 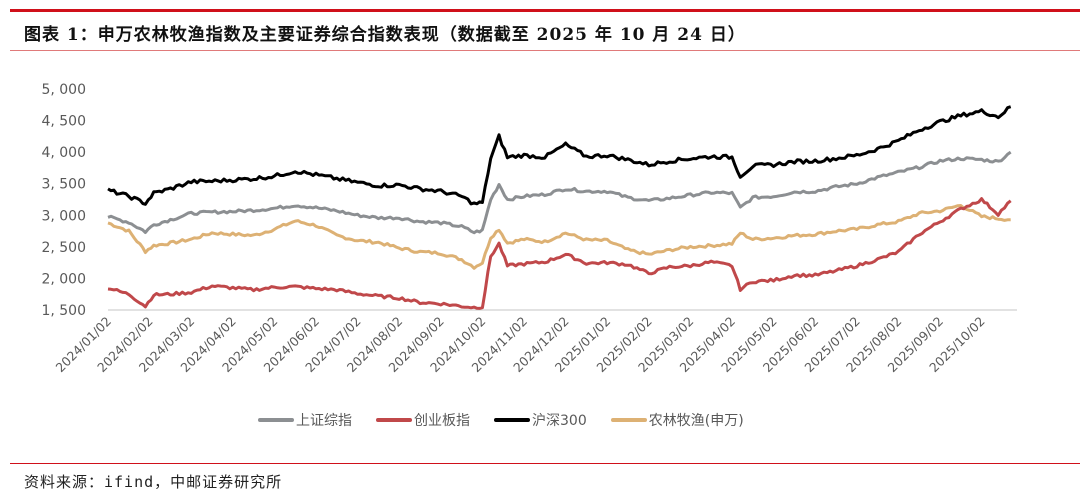 What do you see at coordinates (628, 420) in the screenshot?
I see `legend-swatch-tan-icon` at bounding box center [628, 420].